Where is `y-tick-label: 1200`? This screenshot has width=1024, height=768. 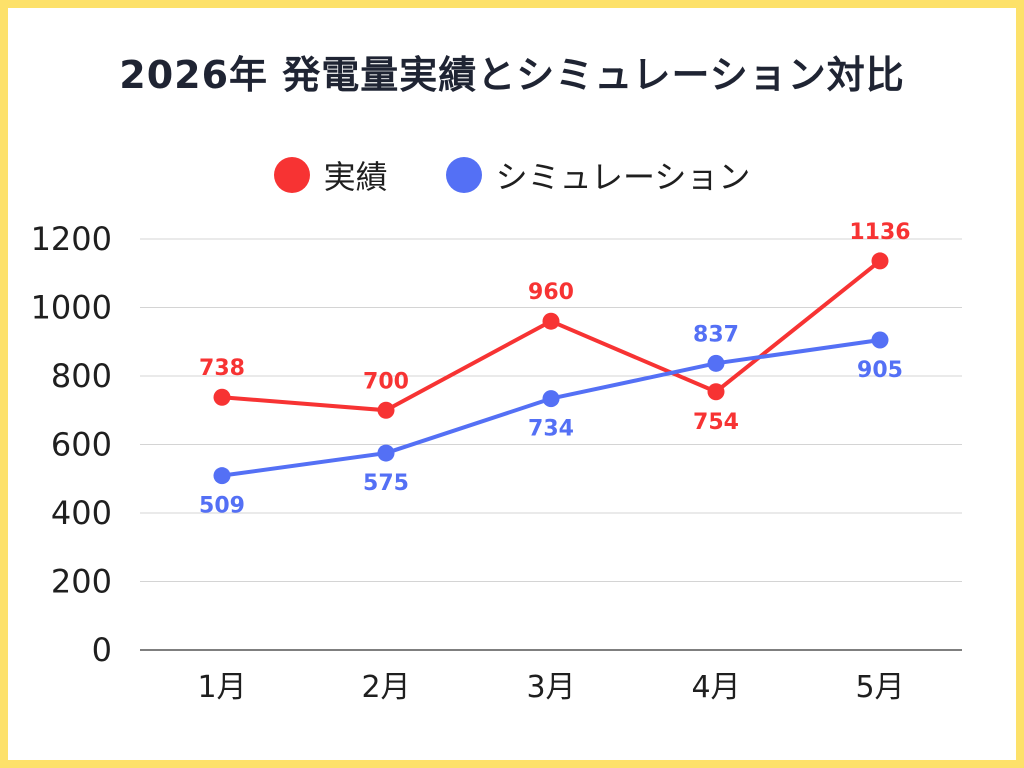 y-tick-label: 1200 is located at coordinates (71, 239).